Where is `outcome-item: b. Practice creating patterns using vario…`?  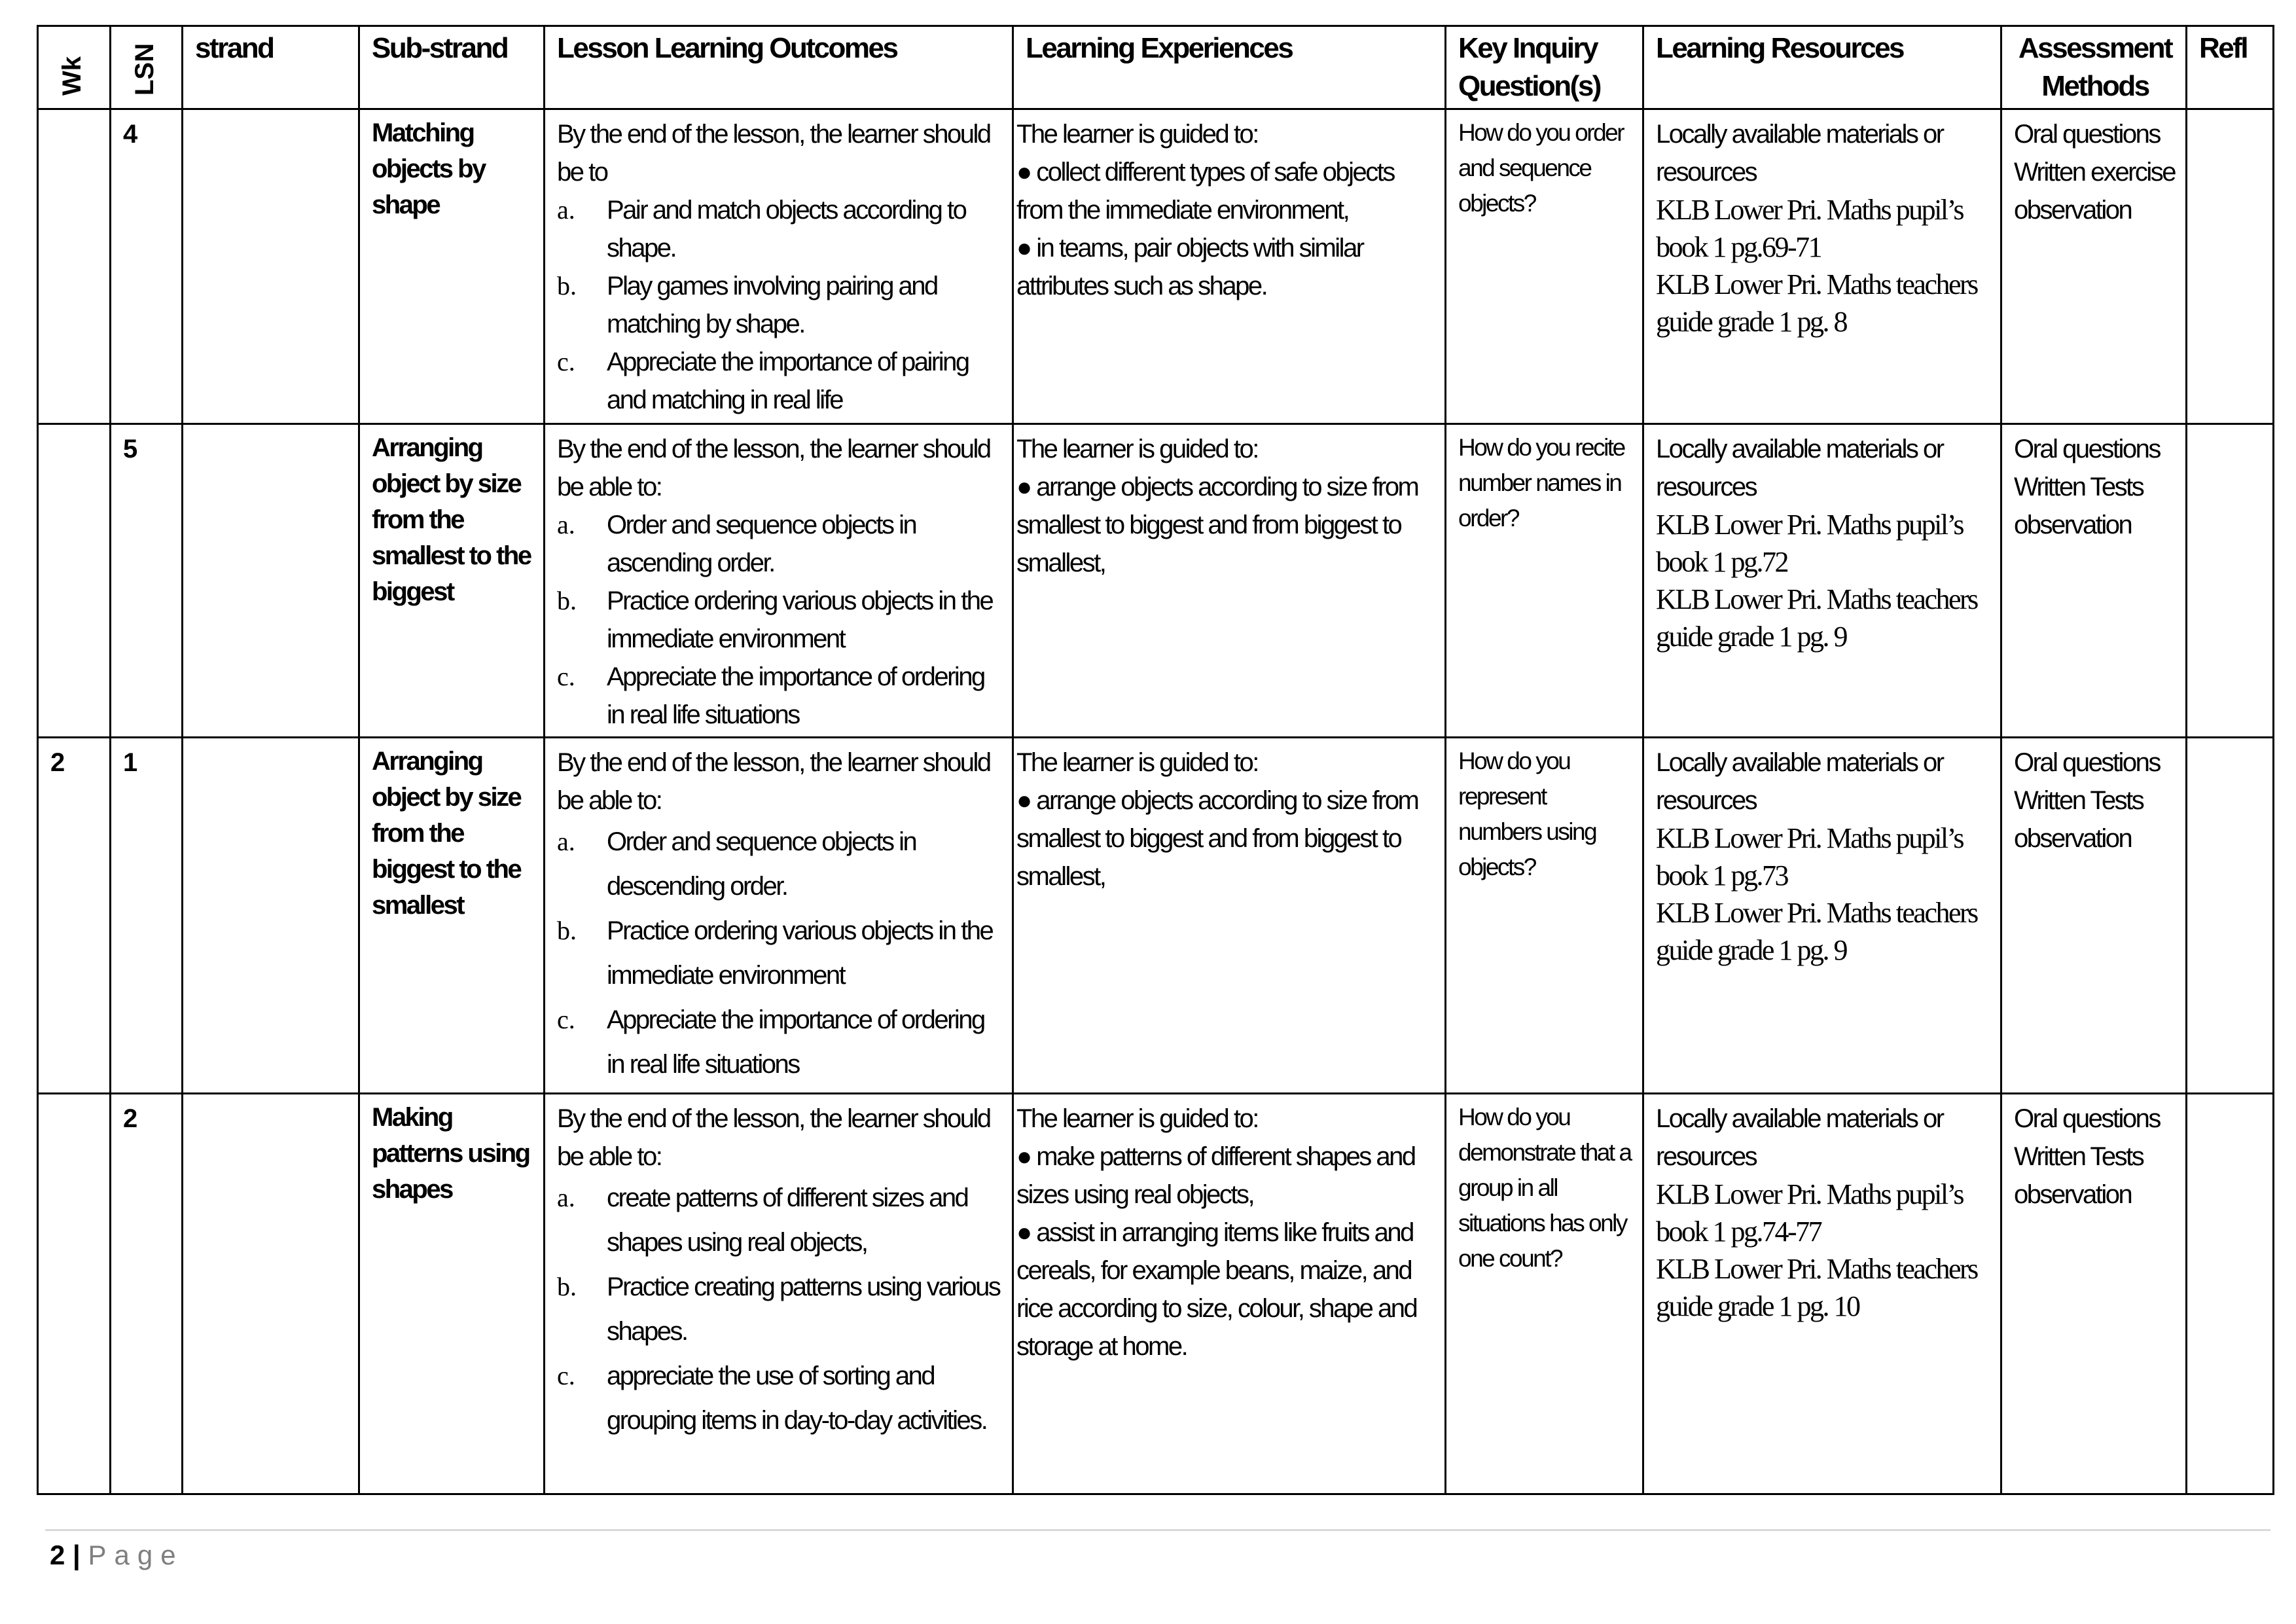
outcome-item: b. Practice creating patterns using vario… is located at coordinates (780, 1309).